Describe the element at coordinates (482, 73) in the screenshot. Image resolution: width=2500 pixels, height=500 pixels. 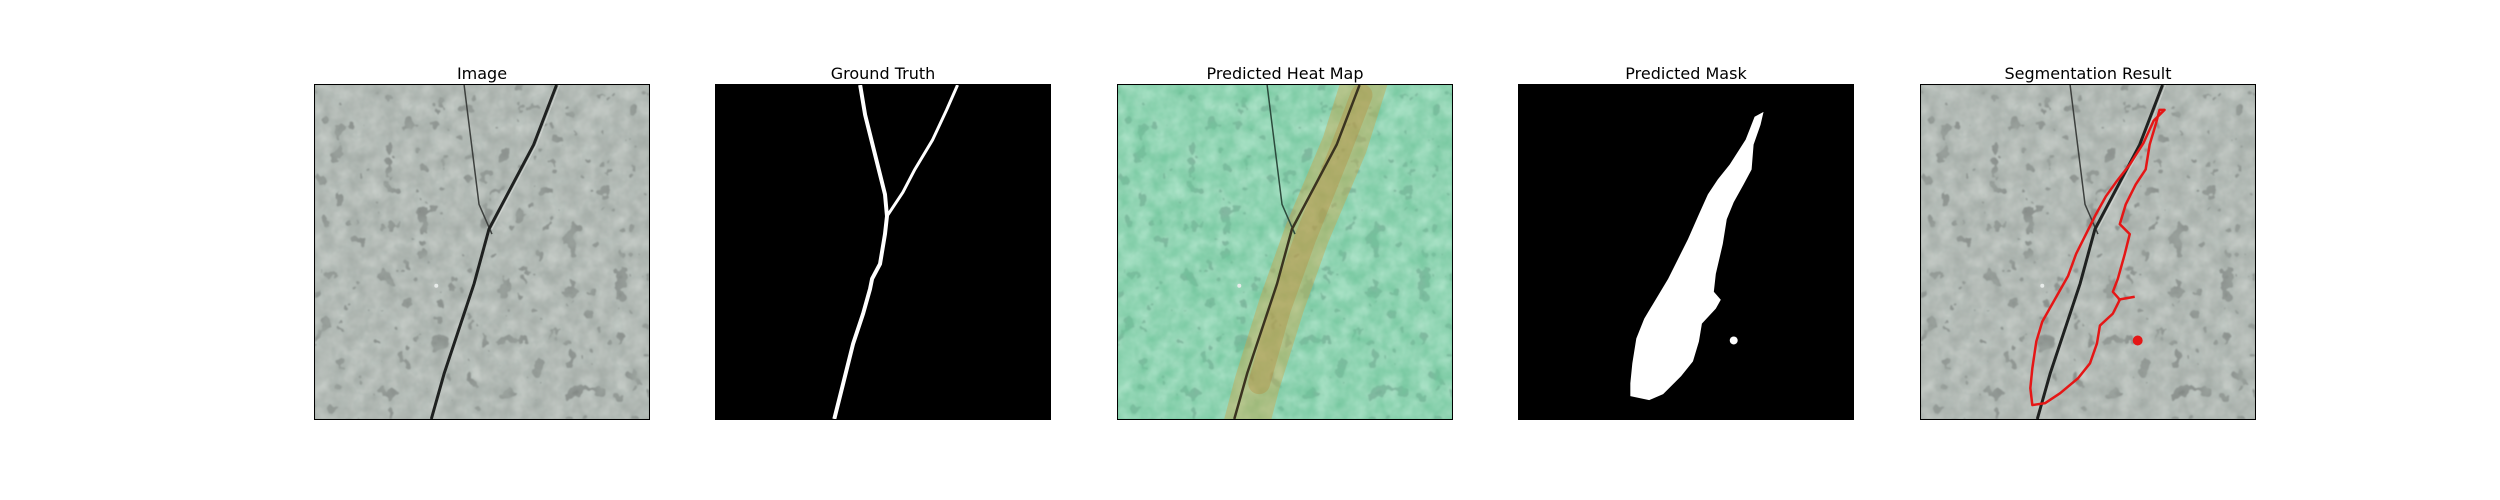
I see `panel-title: Image` at that location.